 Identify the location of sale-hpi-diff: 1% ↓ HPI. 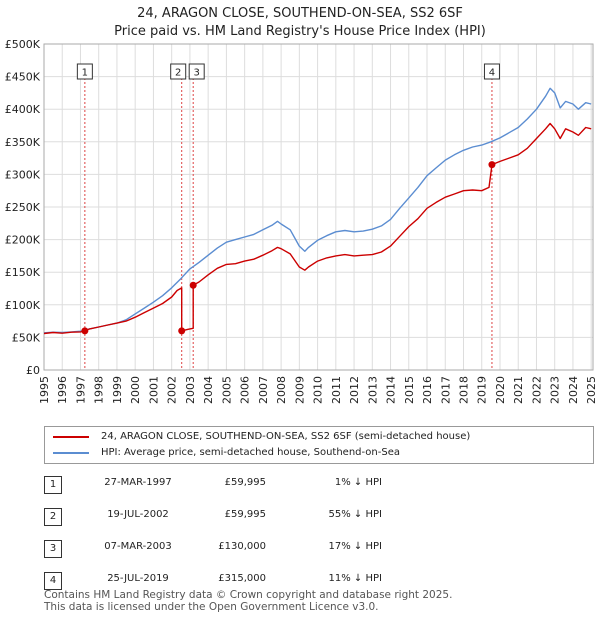
(358, 482).